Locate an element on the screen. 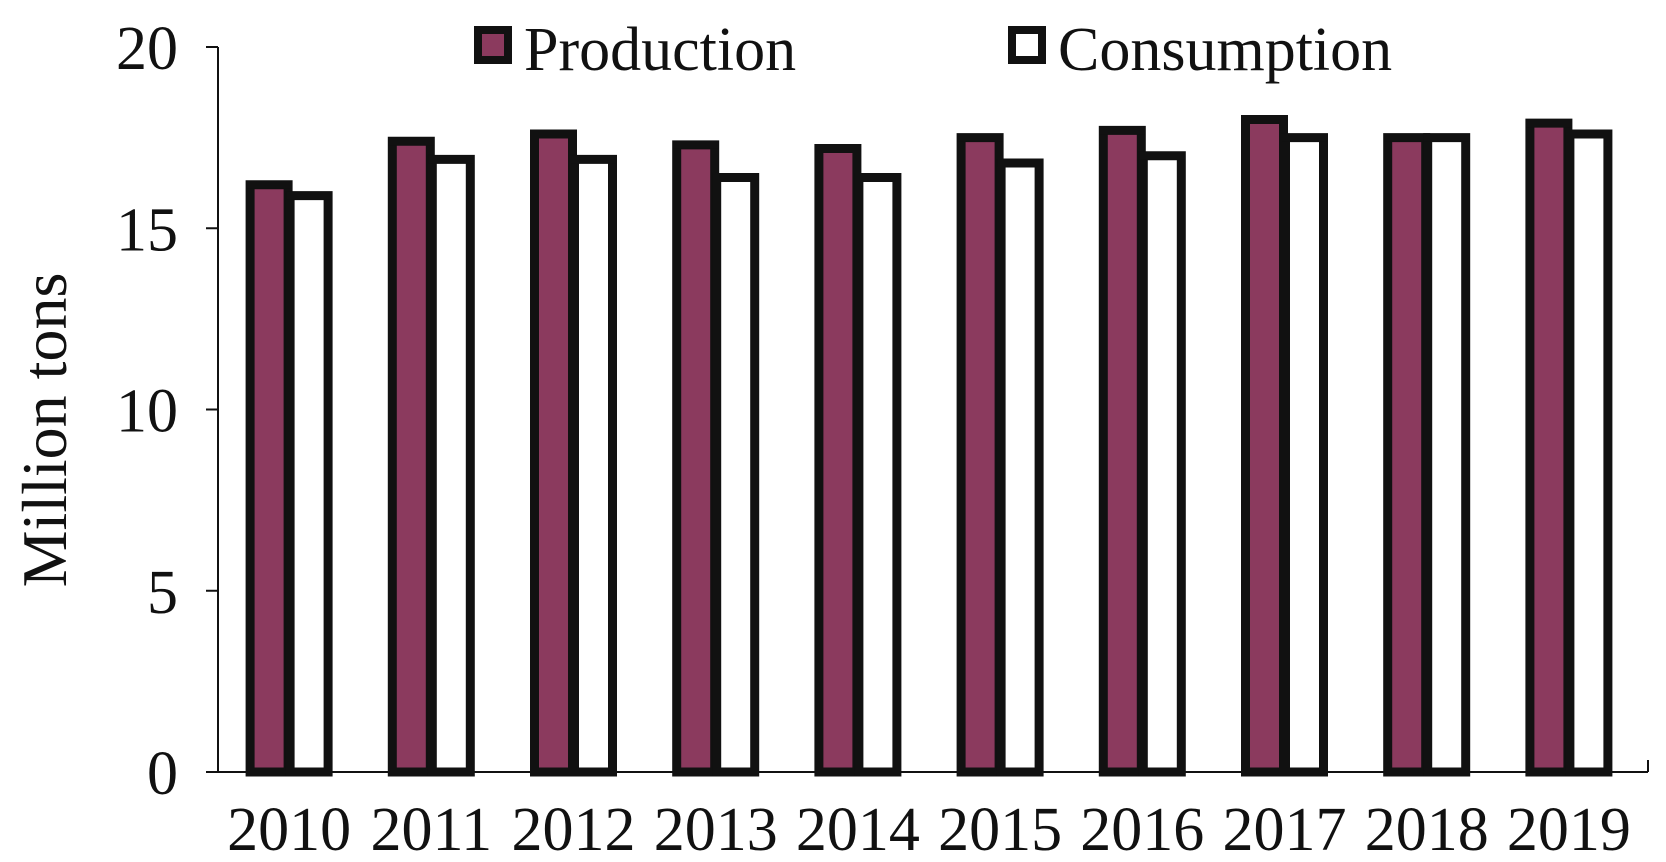  bar-consumption-2014 is located at coordinates (878, 475).